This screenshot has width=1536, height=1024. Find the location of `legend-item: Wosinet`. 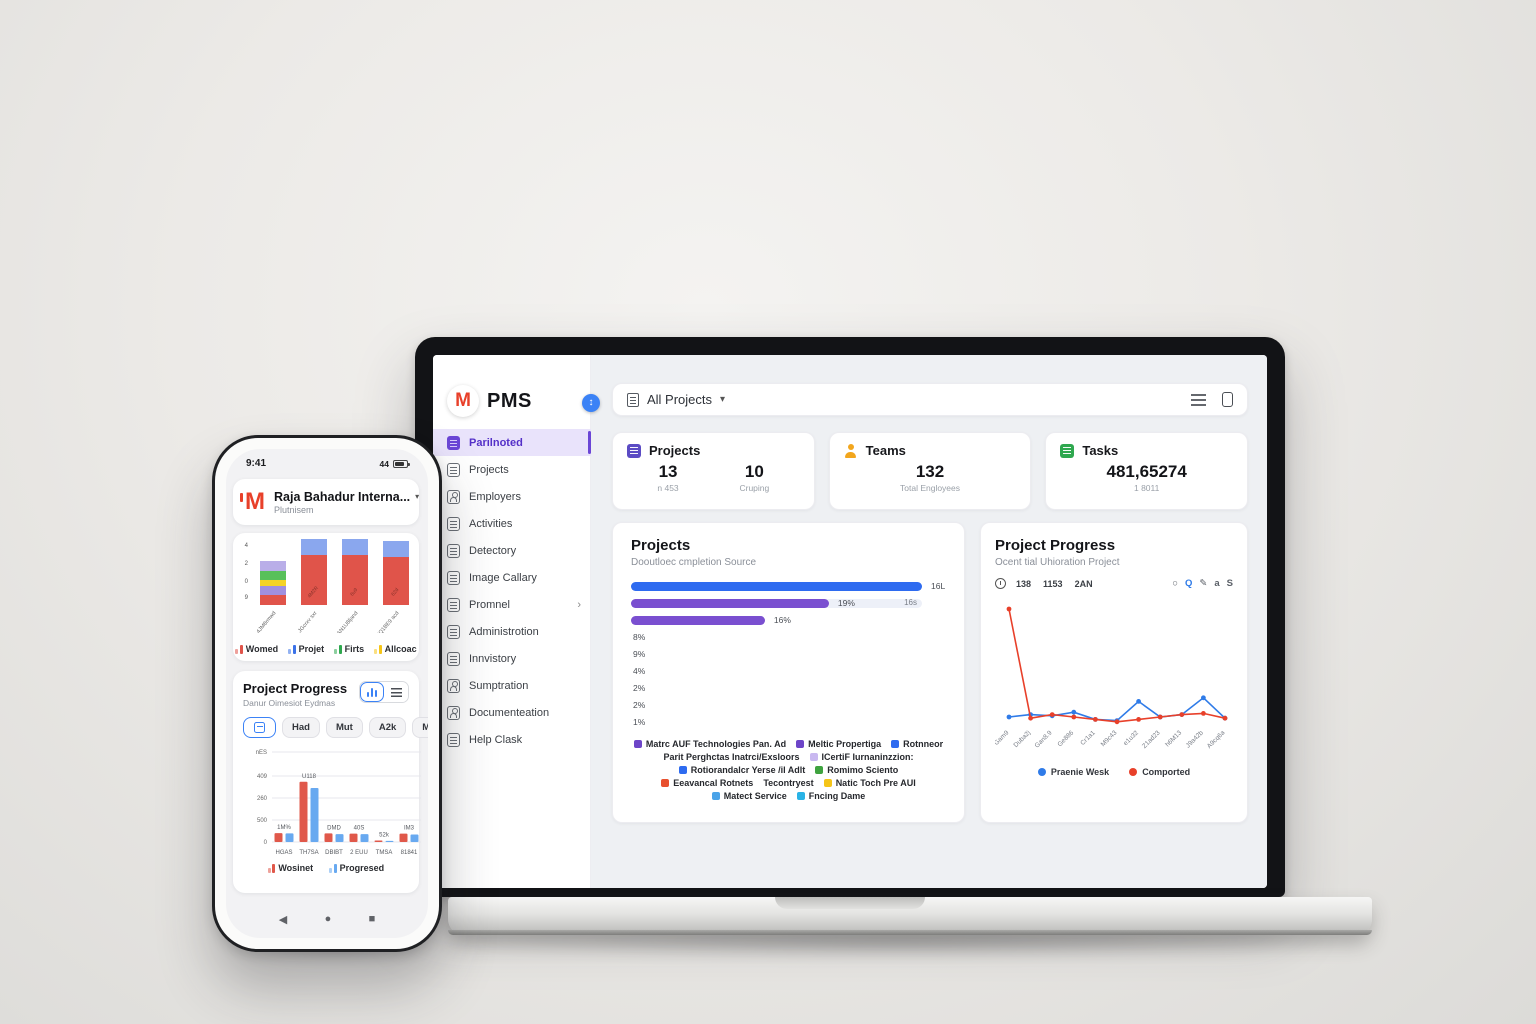

legend-item: Wosinet is located at coordinates (290, 868).